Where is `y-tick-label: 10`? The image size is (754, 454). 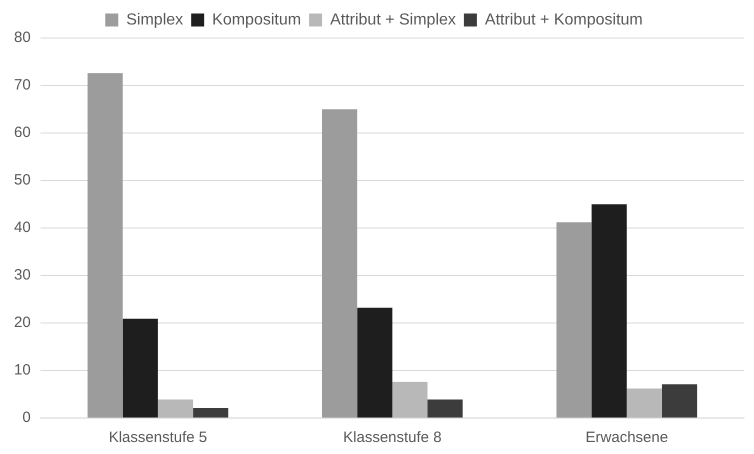
y-tick-label: 10 is located at coordinates (22, 370).